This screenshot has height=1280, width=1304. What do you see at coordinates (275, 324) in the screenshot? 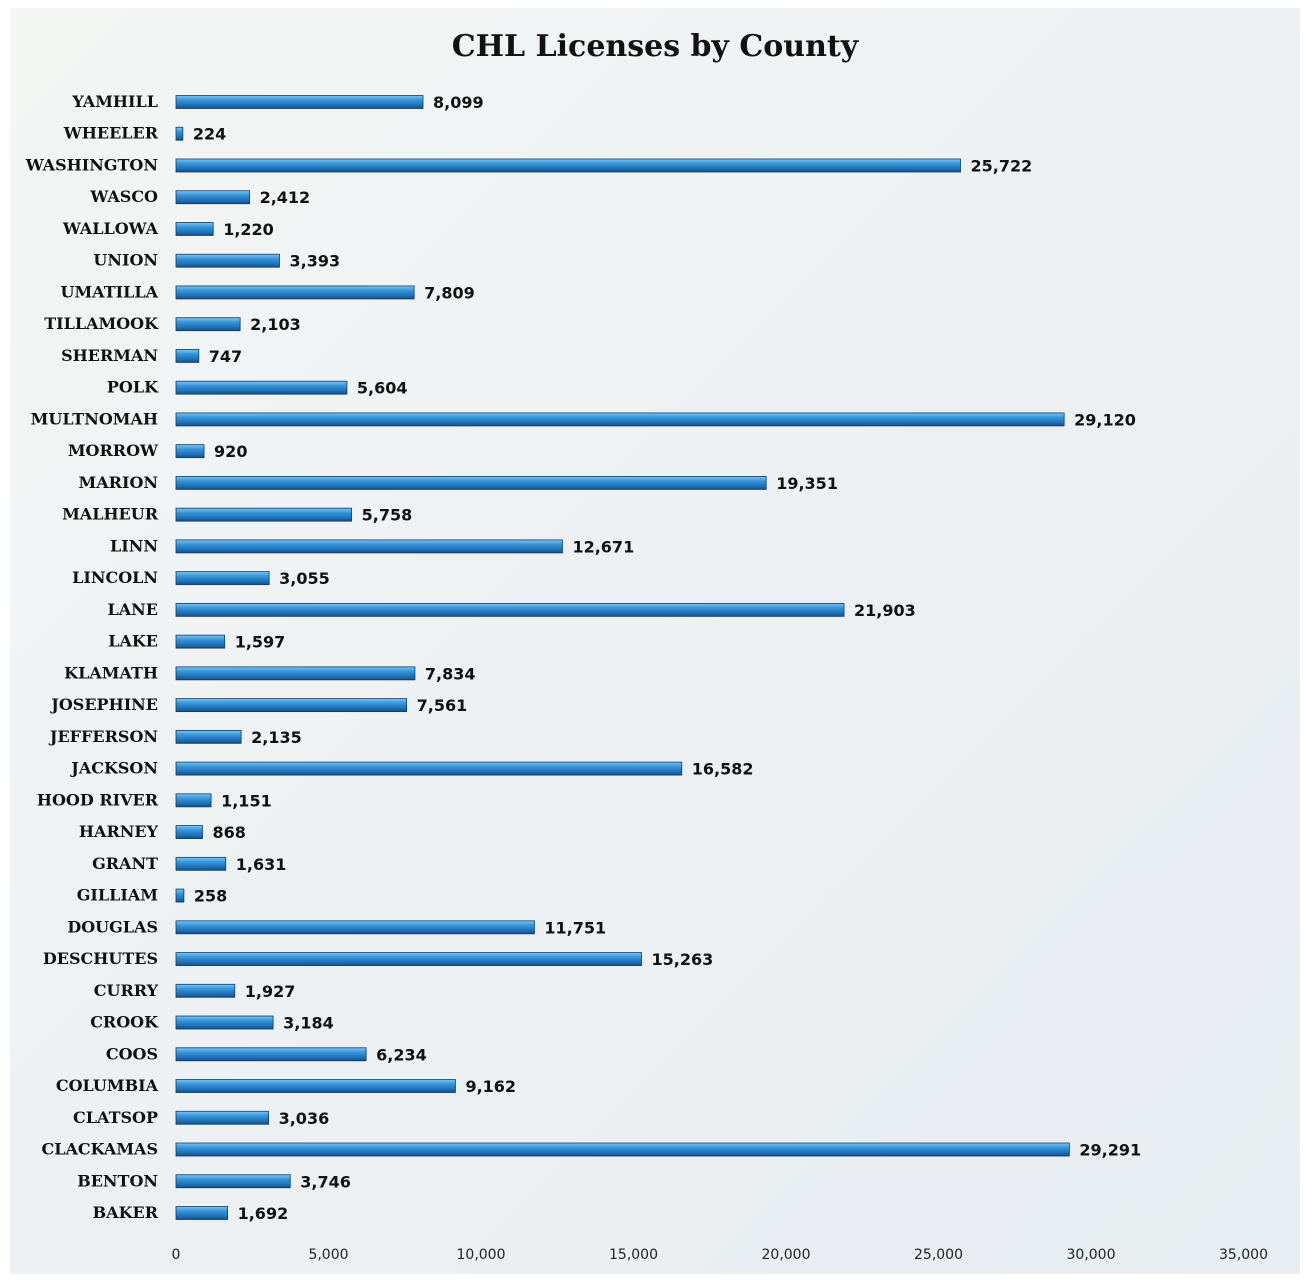
I see `data-label: 2,103` at bounding box center [275, 324].